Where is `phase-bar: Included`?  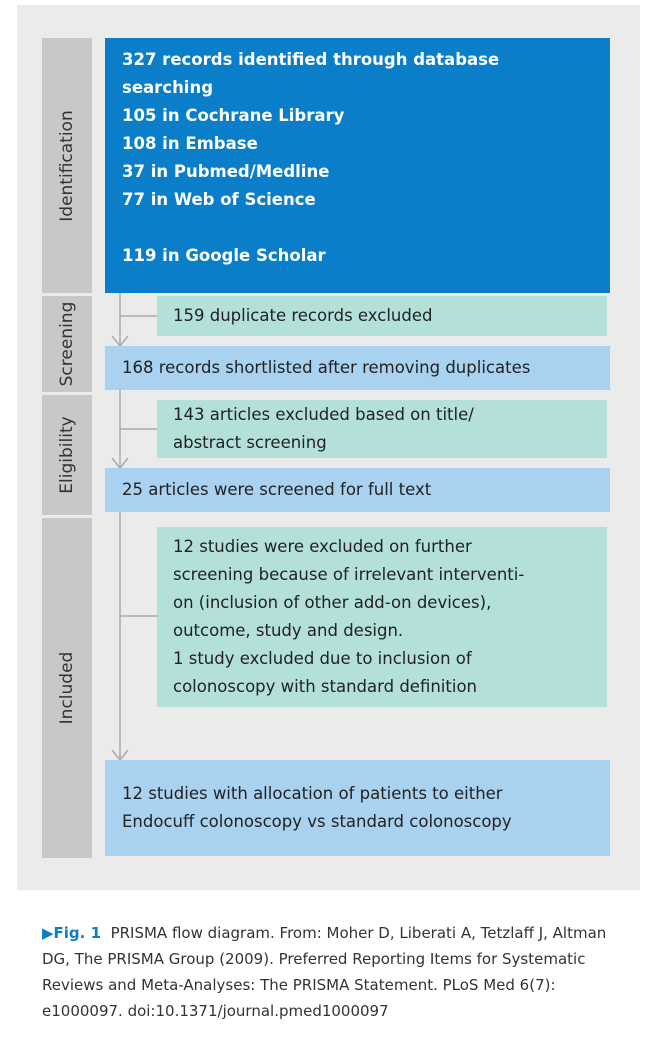
phase-bar: Included is located at coordinates (67, 688).